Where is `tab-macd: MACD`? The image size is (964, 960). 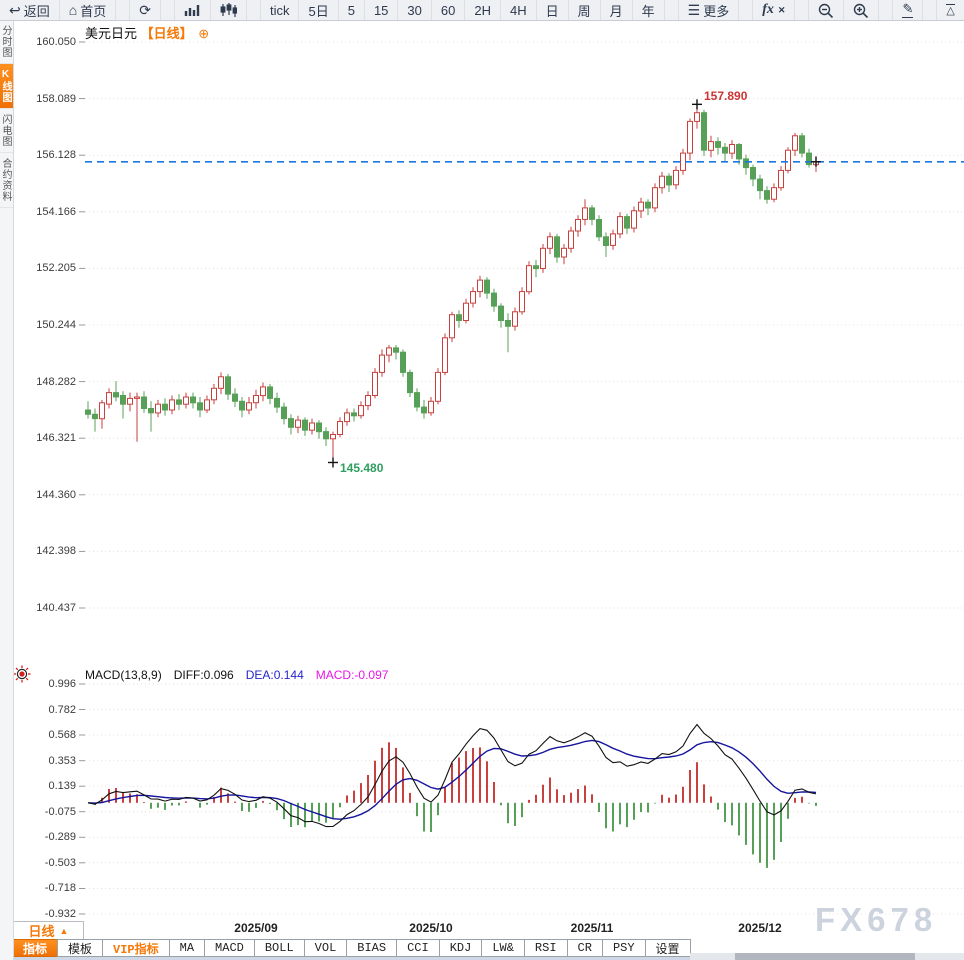
tab-macd: MACD is located at coordinates (229, 948).